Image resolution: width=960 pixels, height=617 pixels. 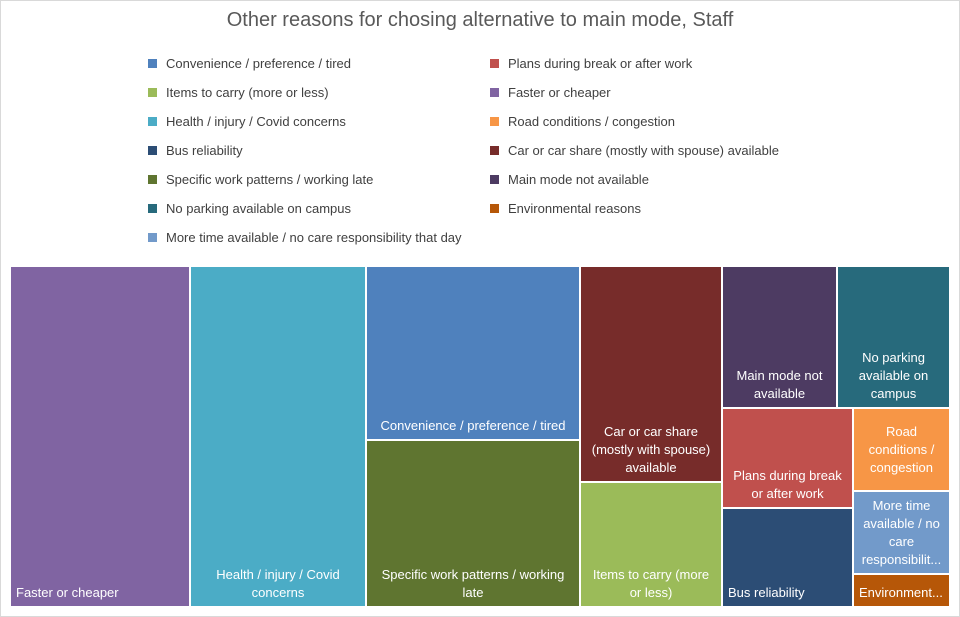 I want to click on tile-label: Specific work patterns / working late, so click(x=473, y=583).